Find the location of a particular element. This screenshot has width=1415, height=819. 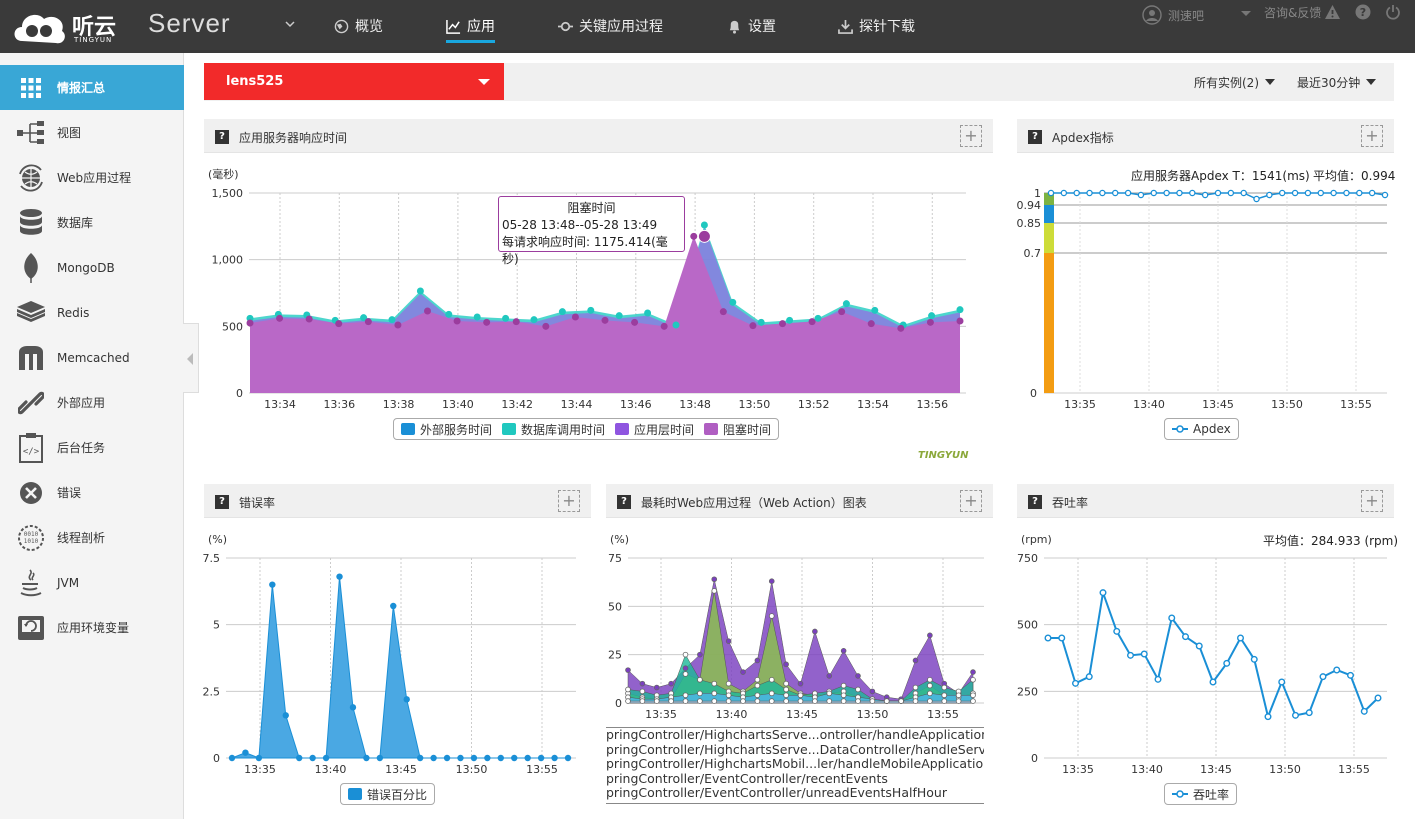

legend-item: 阻塞时间 is located at coordinates (737, 429).